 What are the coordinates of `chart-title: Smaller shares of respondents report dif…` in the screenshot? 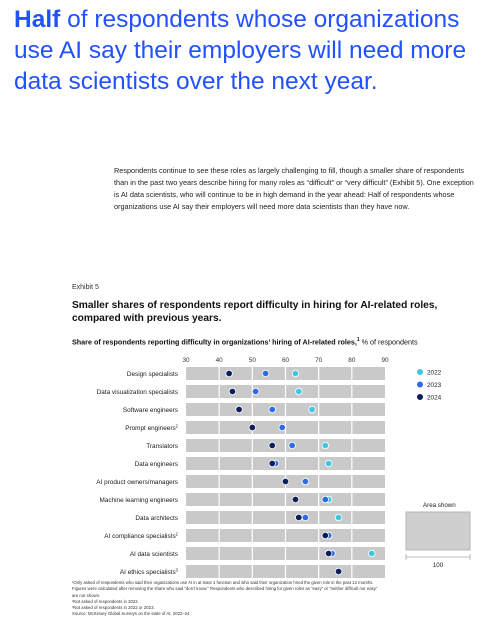 It's located at (255, 312).